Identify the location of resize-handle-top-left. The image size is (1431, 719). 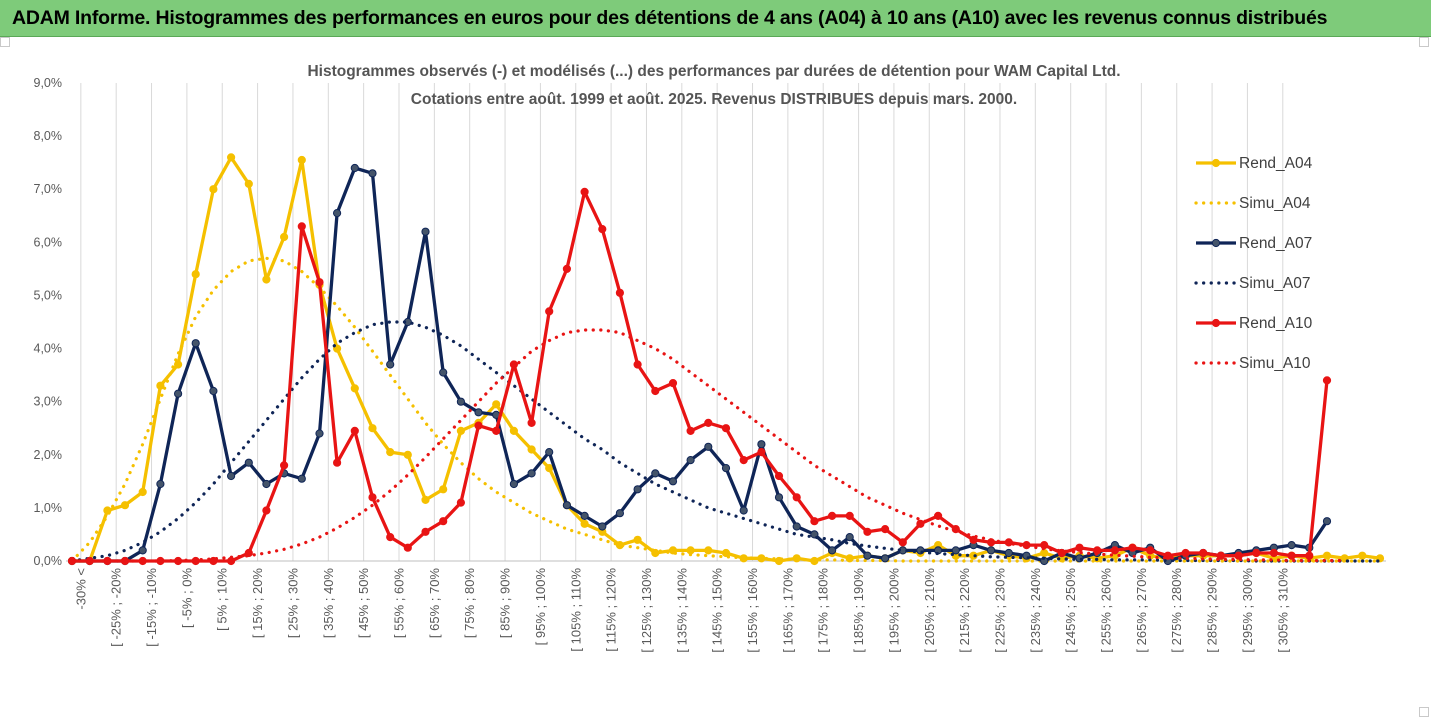
(5, 42).